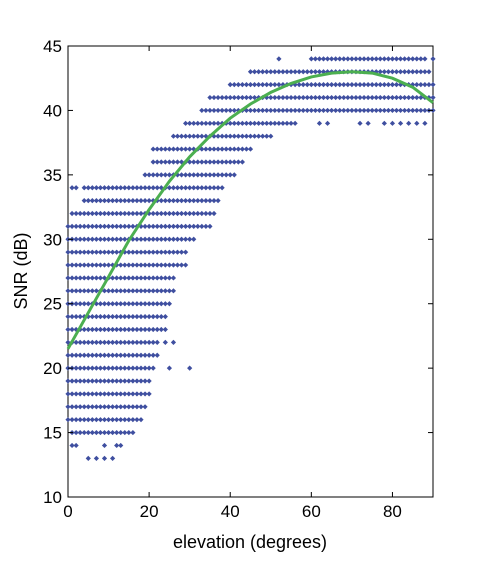 Image resolution: width=480 pixels, height=566 pixels. What do you see at coordinates (230, 511) in the screenshot?
I see `x-tick-label: 40` at bounding box center [230, 511].